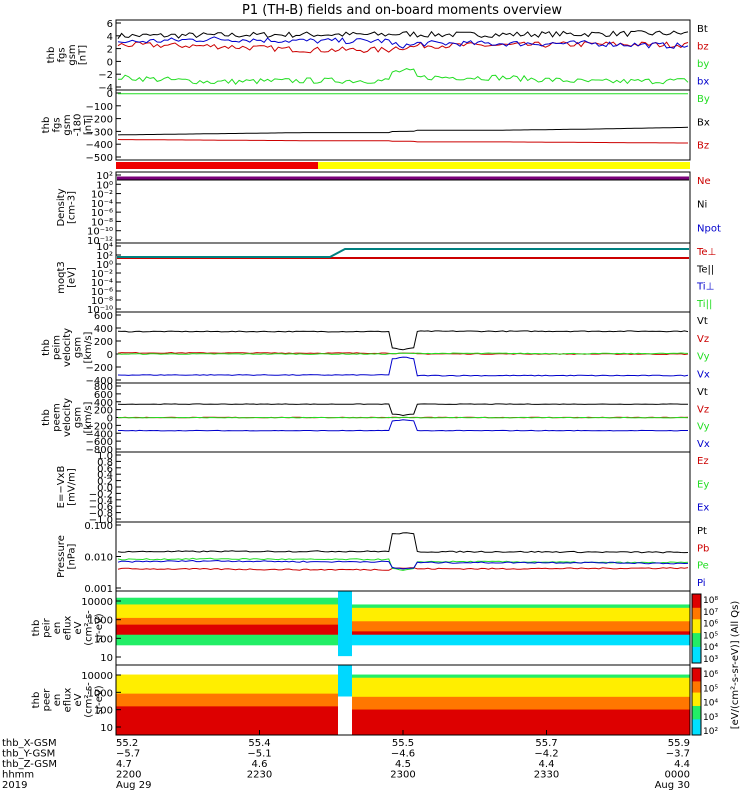 The image size is (750, 800). Describe the element at coordinates (72, 207) in the screenshot. I see `axis-label: [cm-3]` at that location.